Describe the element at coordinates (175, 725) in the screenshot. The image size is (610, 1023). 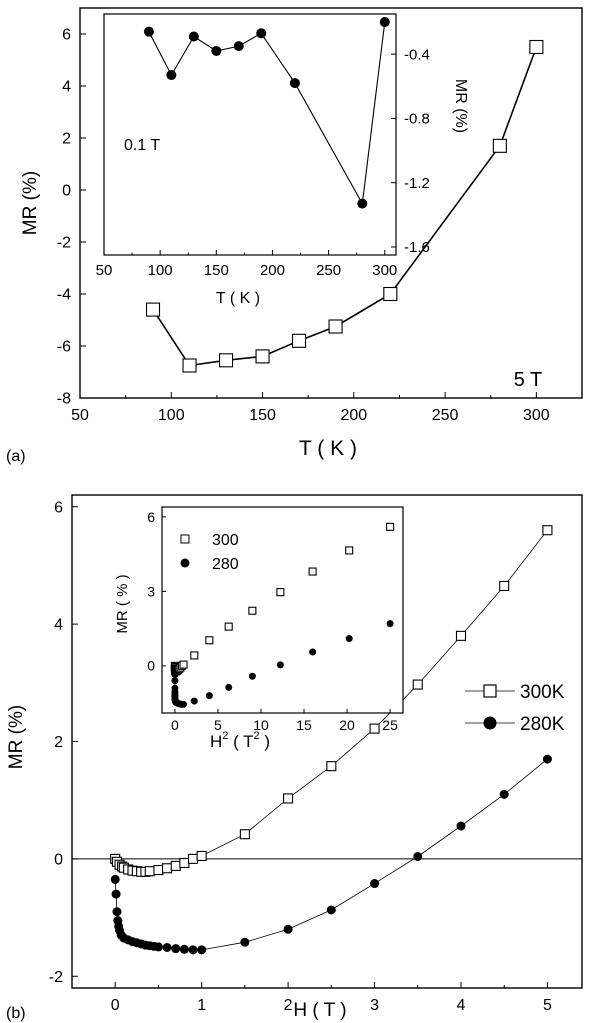
I see `bi-xtick-label-0: 0` at that location.